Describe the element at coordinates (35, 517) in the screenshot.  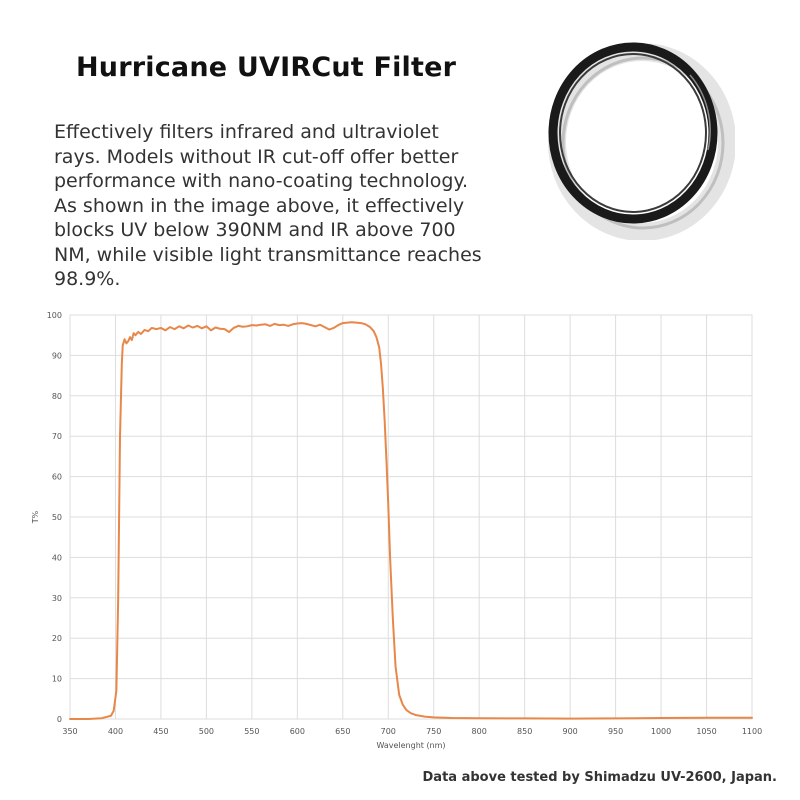
I see `y-axis-label: T%` at that location.